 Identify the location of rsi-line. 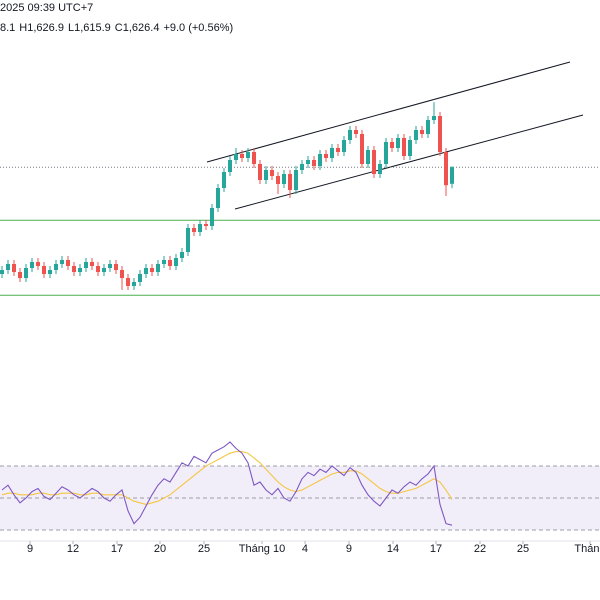
(227, 483).